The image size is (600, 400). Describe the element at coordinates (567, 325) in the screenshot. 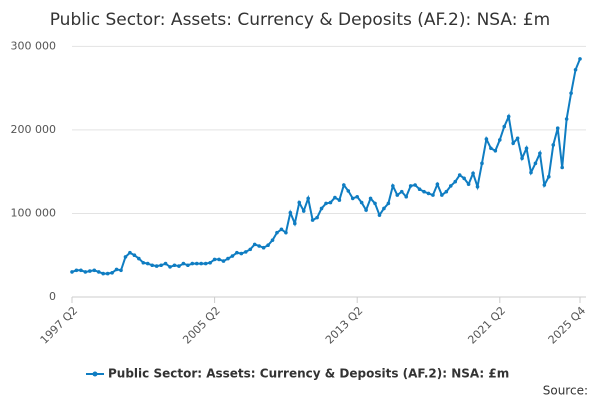

I see `x-tick-label: 2025 Q4` at that location.